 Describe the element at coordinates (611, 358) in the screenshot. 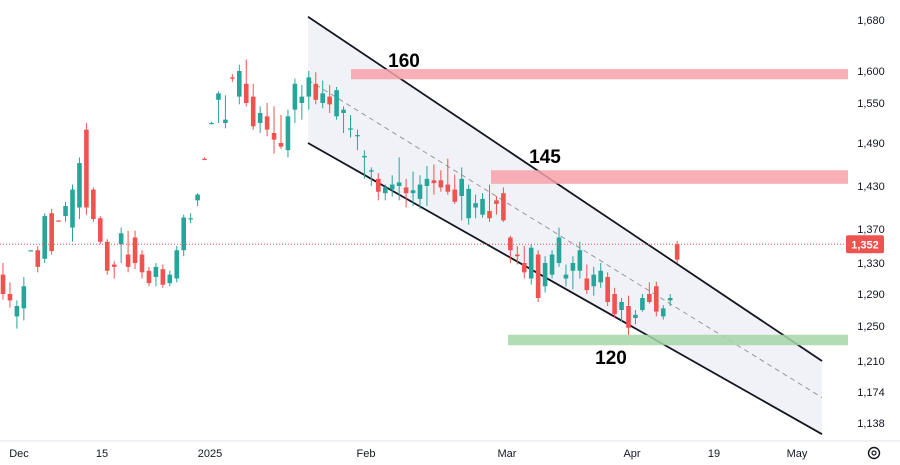

I see `level-annotation-120: 120` at that location.